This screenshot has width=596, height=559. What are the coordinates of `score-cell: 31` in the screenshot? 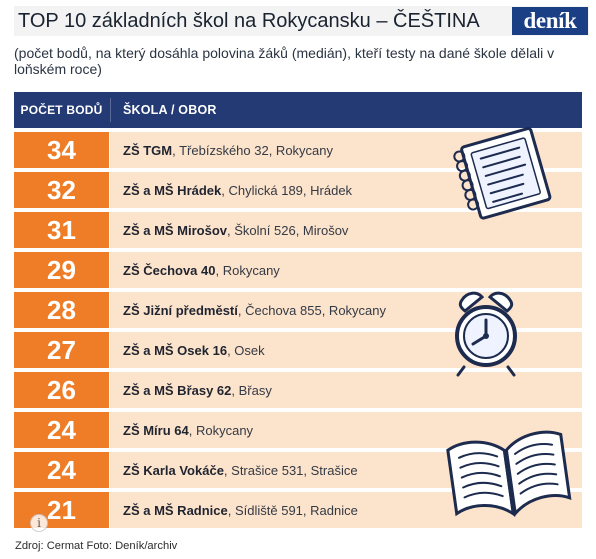 It's located at (61, 230).